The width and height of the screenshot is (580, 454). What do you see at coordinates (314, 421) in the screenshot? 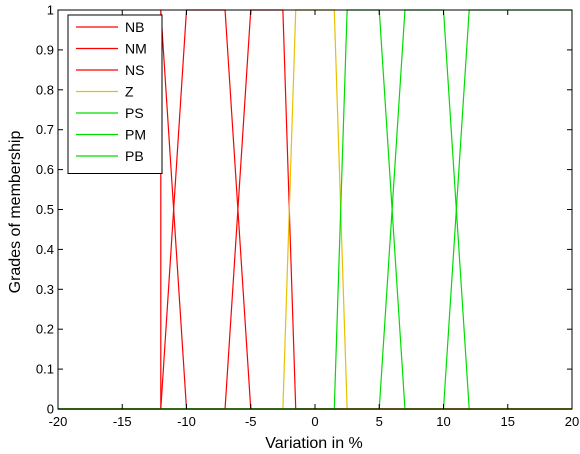
I see `x-tick-label: 0` at bounding box center [314, 421].